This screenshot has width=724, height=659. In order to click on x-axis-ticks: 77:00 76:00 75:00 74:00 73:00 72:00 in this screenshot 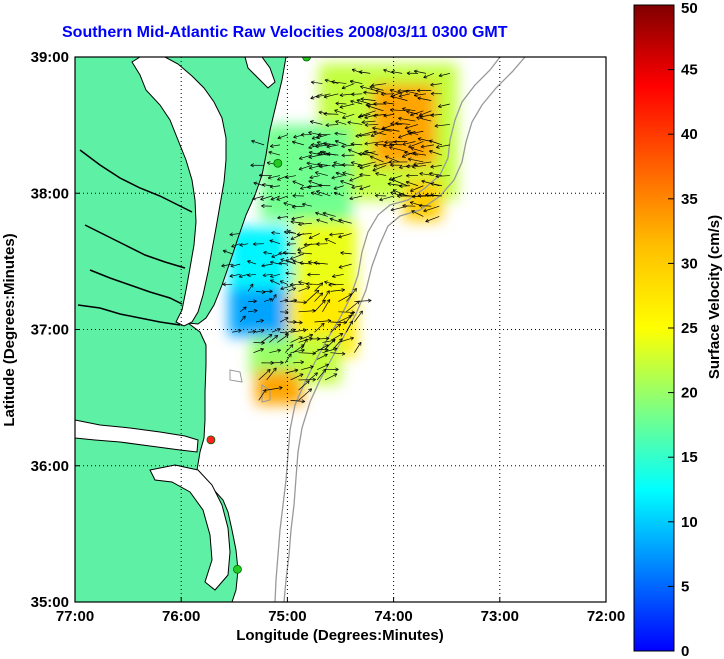, I will do `click(340, 611)`.